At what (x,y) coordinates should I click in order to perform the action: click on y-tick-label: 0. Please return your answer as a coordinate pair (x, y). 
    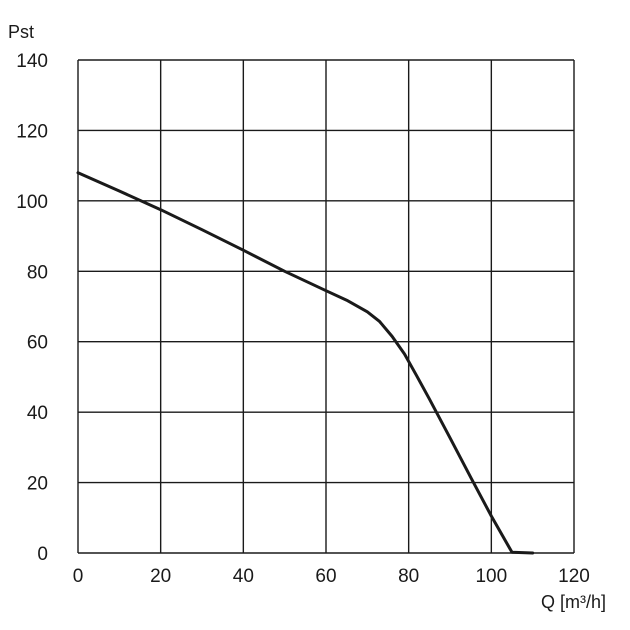
    Looking at the image, I should click on (42, 554).